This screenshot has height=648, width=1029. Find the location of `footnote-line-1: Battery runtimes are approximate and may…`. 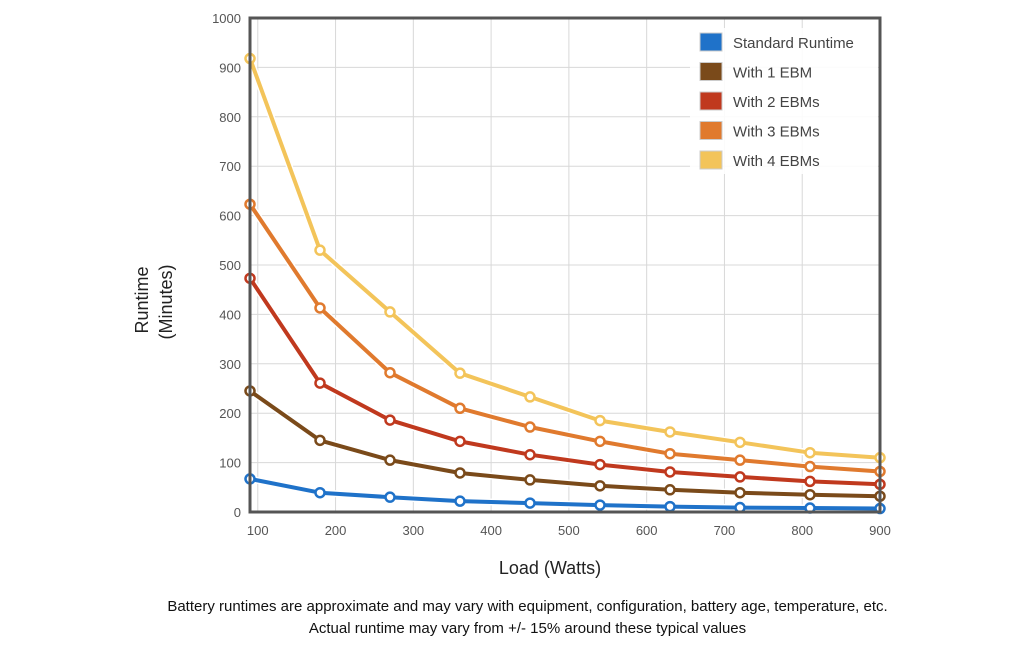

footnote-line-1: Battery runtimes are approximate and may… is located at coordinates (527, 606).